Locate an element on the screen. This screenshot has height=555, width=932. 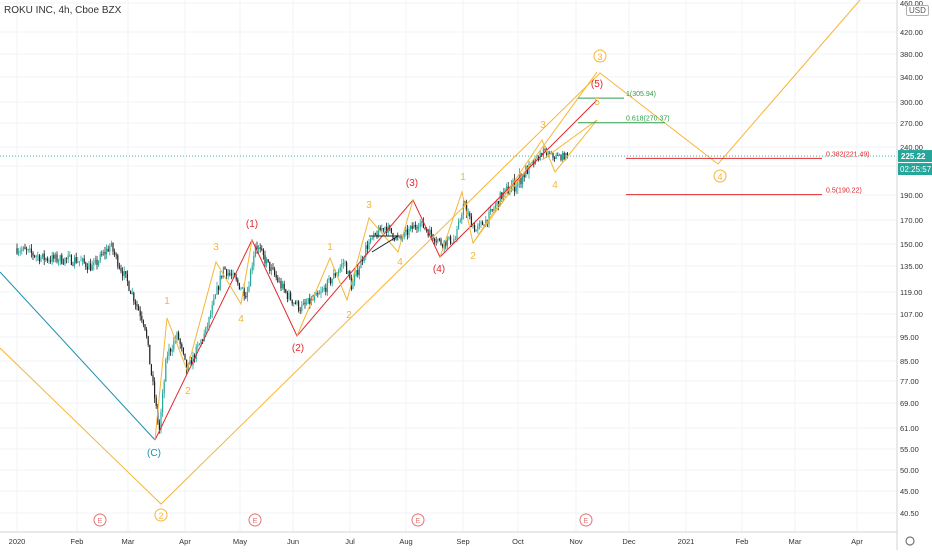
settings-gear-icon is located at coordinates (910, 541).